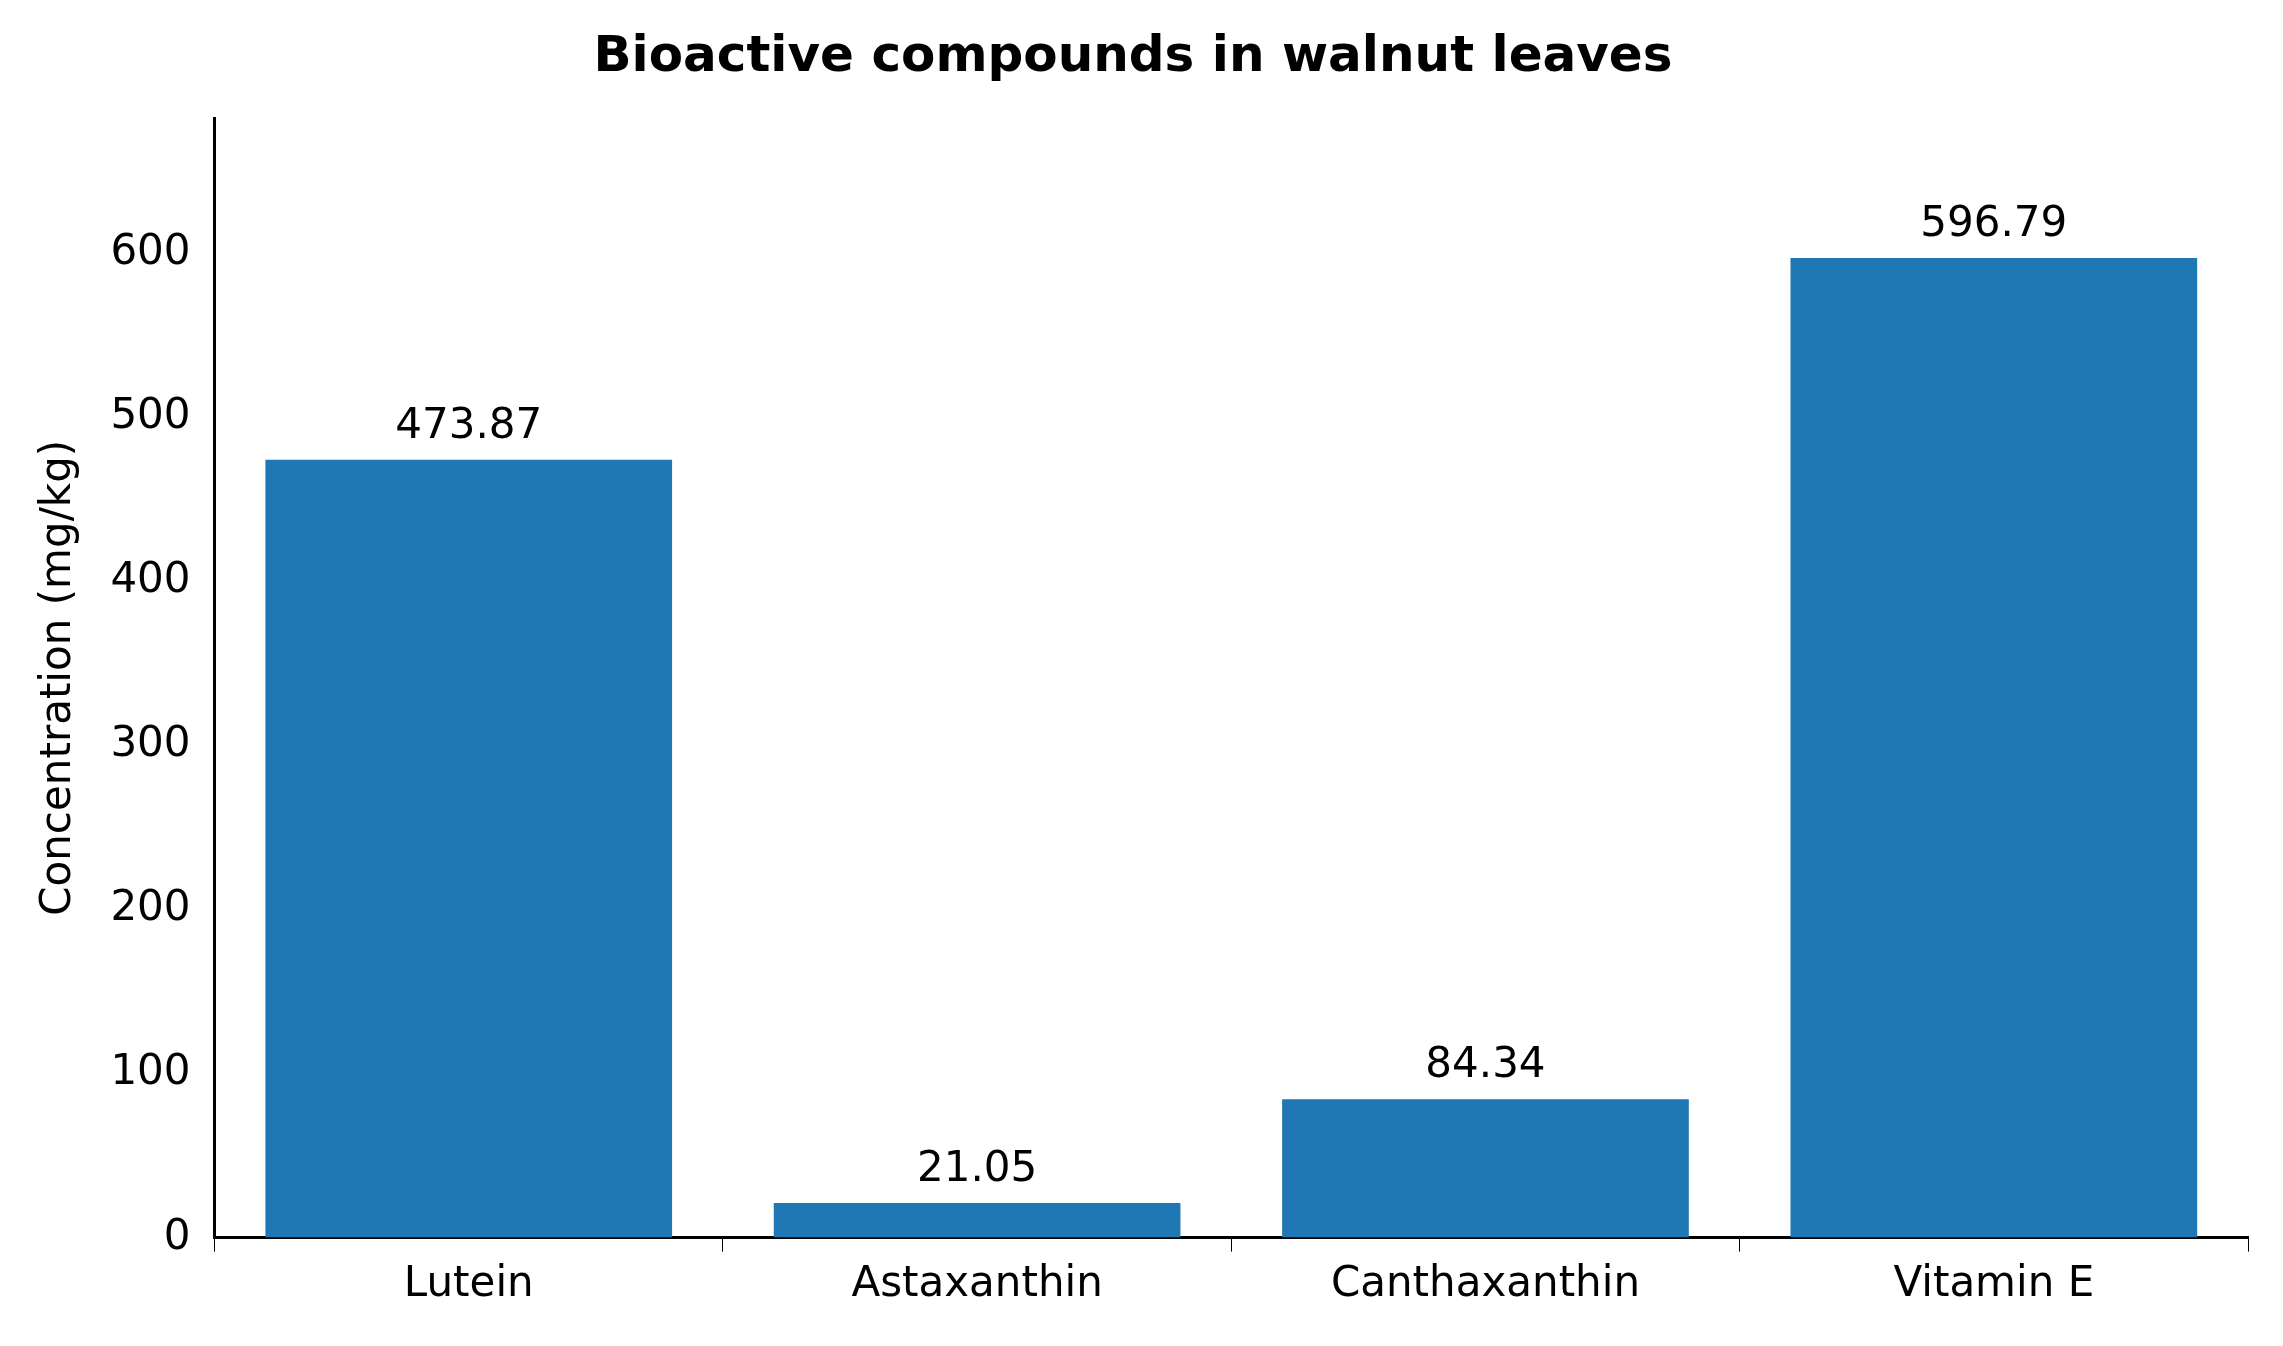 This screenshot has width=2283, height=1346. Describe the element at coordinates (977, 1281) in the screenshot. I see `x-tick-label: Astaxanthin` at that location.